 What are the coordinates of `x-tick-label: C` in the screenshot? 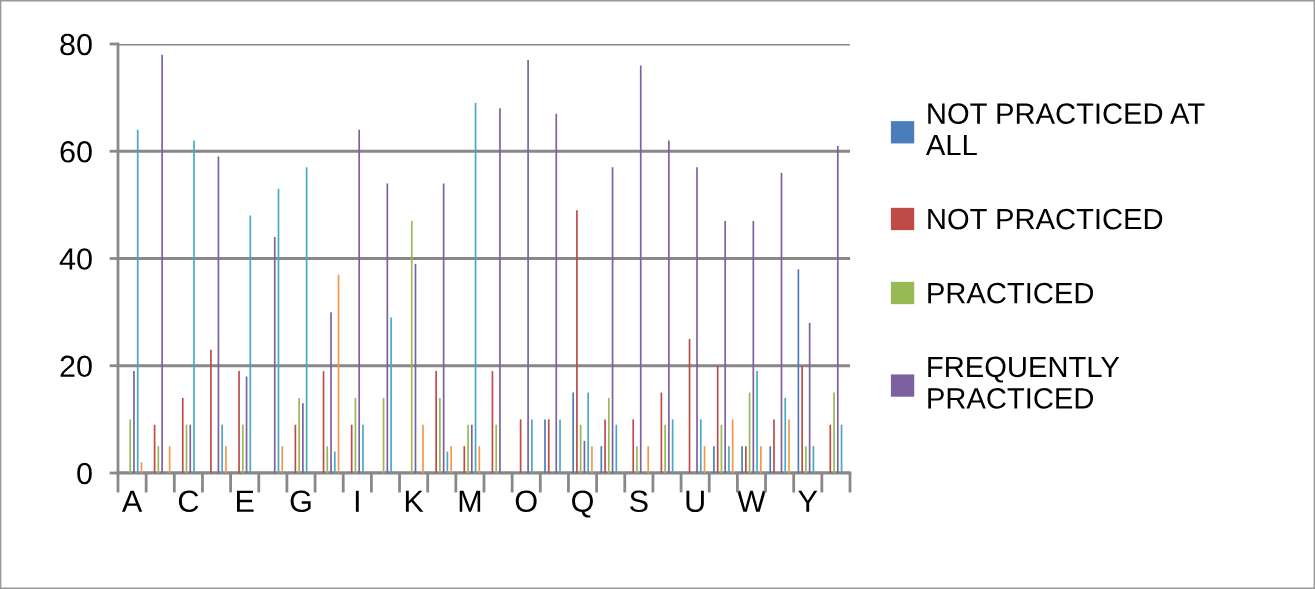 It's located at (188, 501).